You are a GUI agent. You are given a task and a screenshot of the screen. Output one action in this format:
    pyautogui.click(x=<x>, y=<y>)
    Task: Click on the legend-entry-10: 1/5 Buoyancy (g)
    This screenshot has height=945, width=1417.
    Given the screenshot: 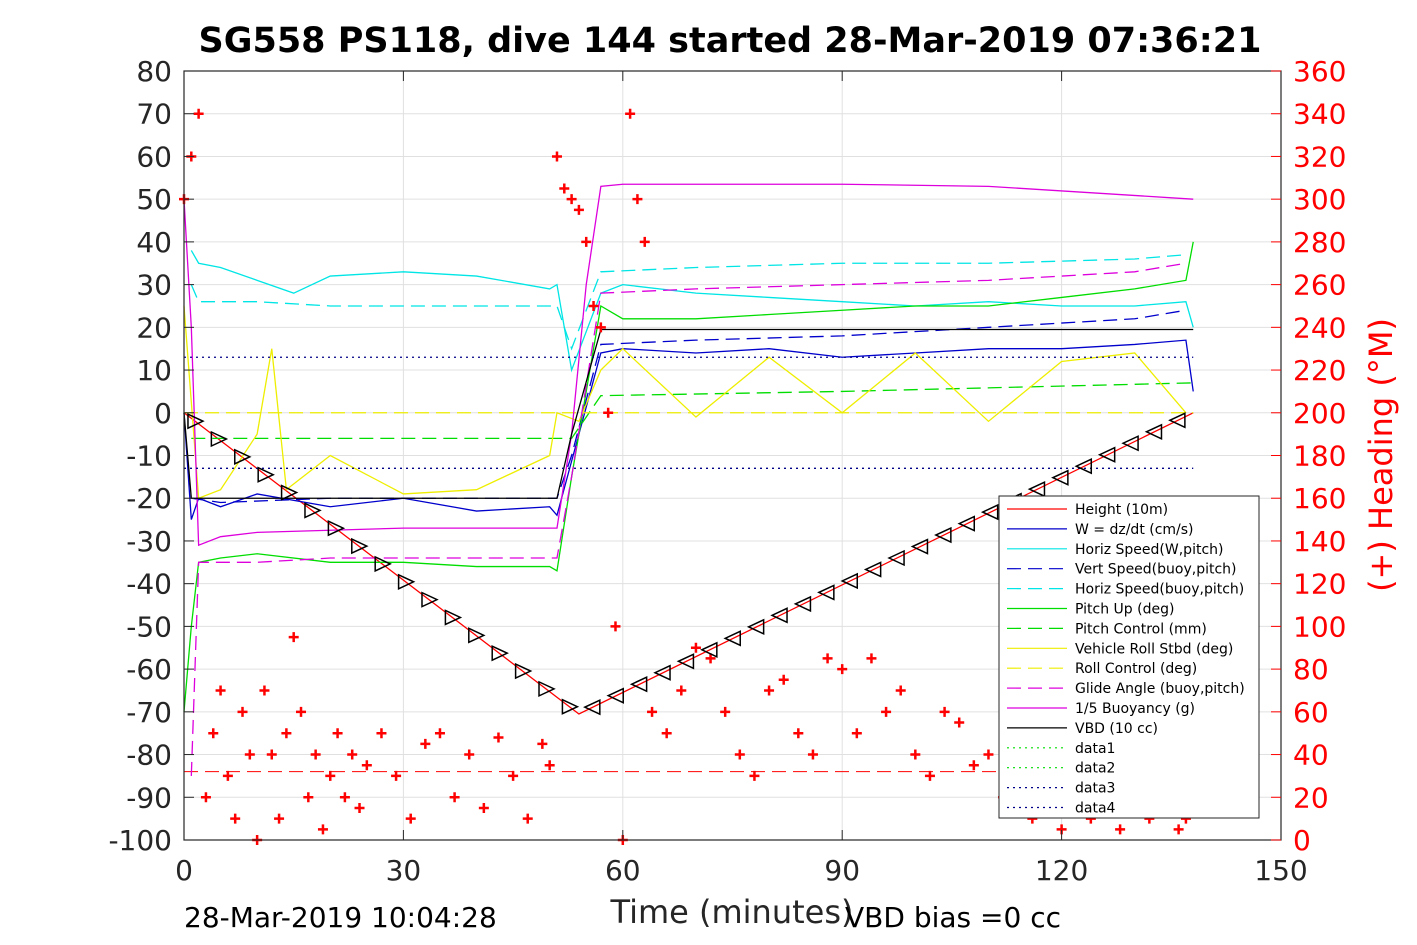 What is the action you would take?
    pyautogui.click(x=1135, y=709)
    